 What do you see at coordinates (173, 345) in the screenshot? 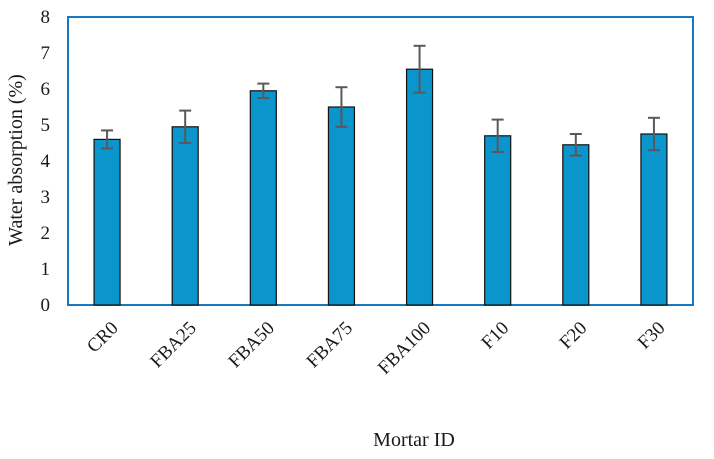
I see `x-tick-label-fba25: FBA25` at bounding box center [173, 345].